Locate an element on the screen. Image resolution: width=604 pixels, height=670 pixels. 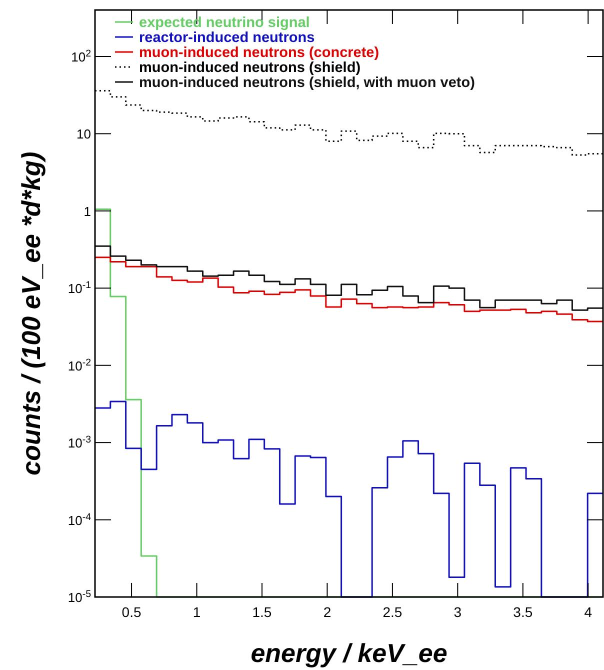
legend-label: reactor-induced neutrons is located at coordinates (227, 38).